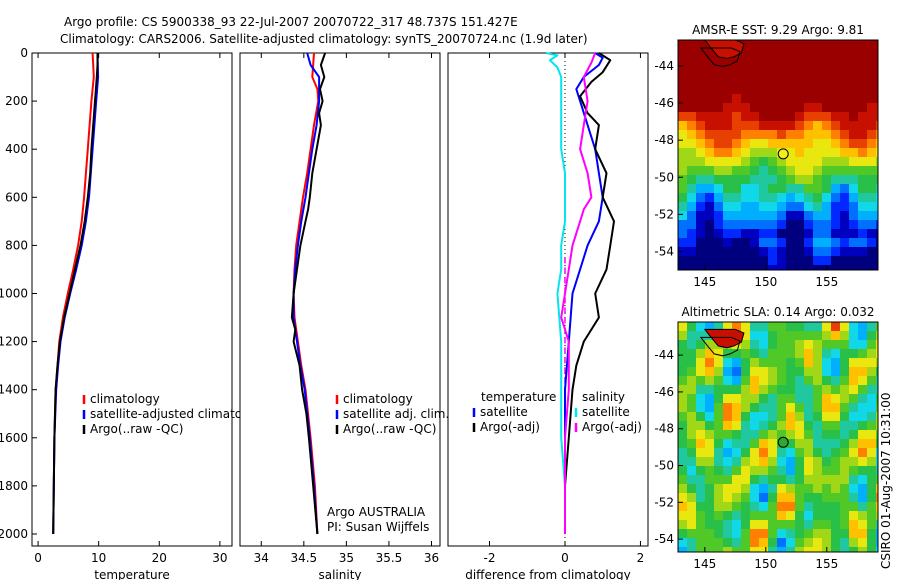 Image resolution: width=900 pixels, height=580 pixels. What do you see at coordinates (724, 338) in the screenshot?
I see `tasmania-coastline` at bounding box center [724, 338].